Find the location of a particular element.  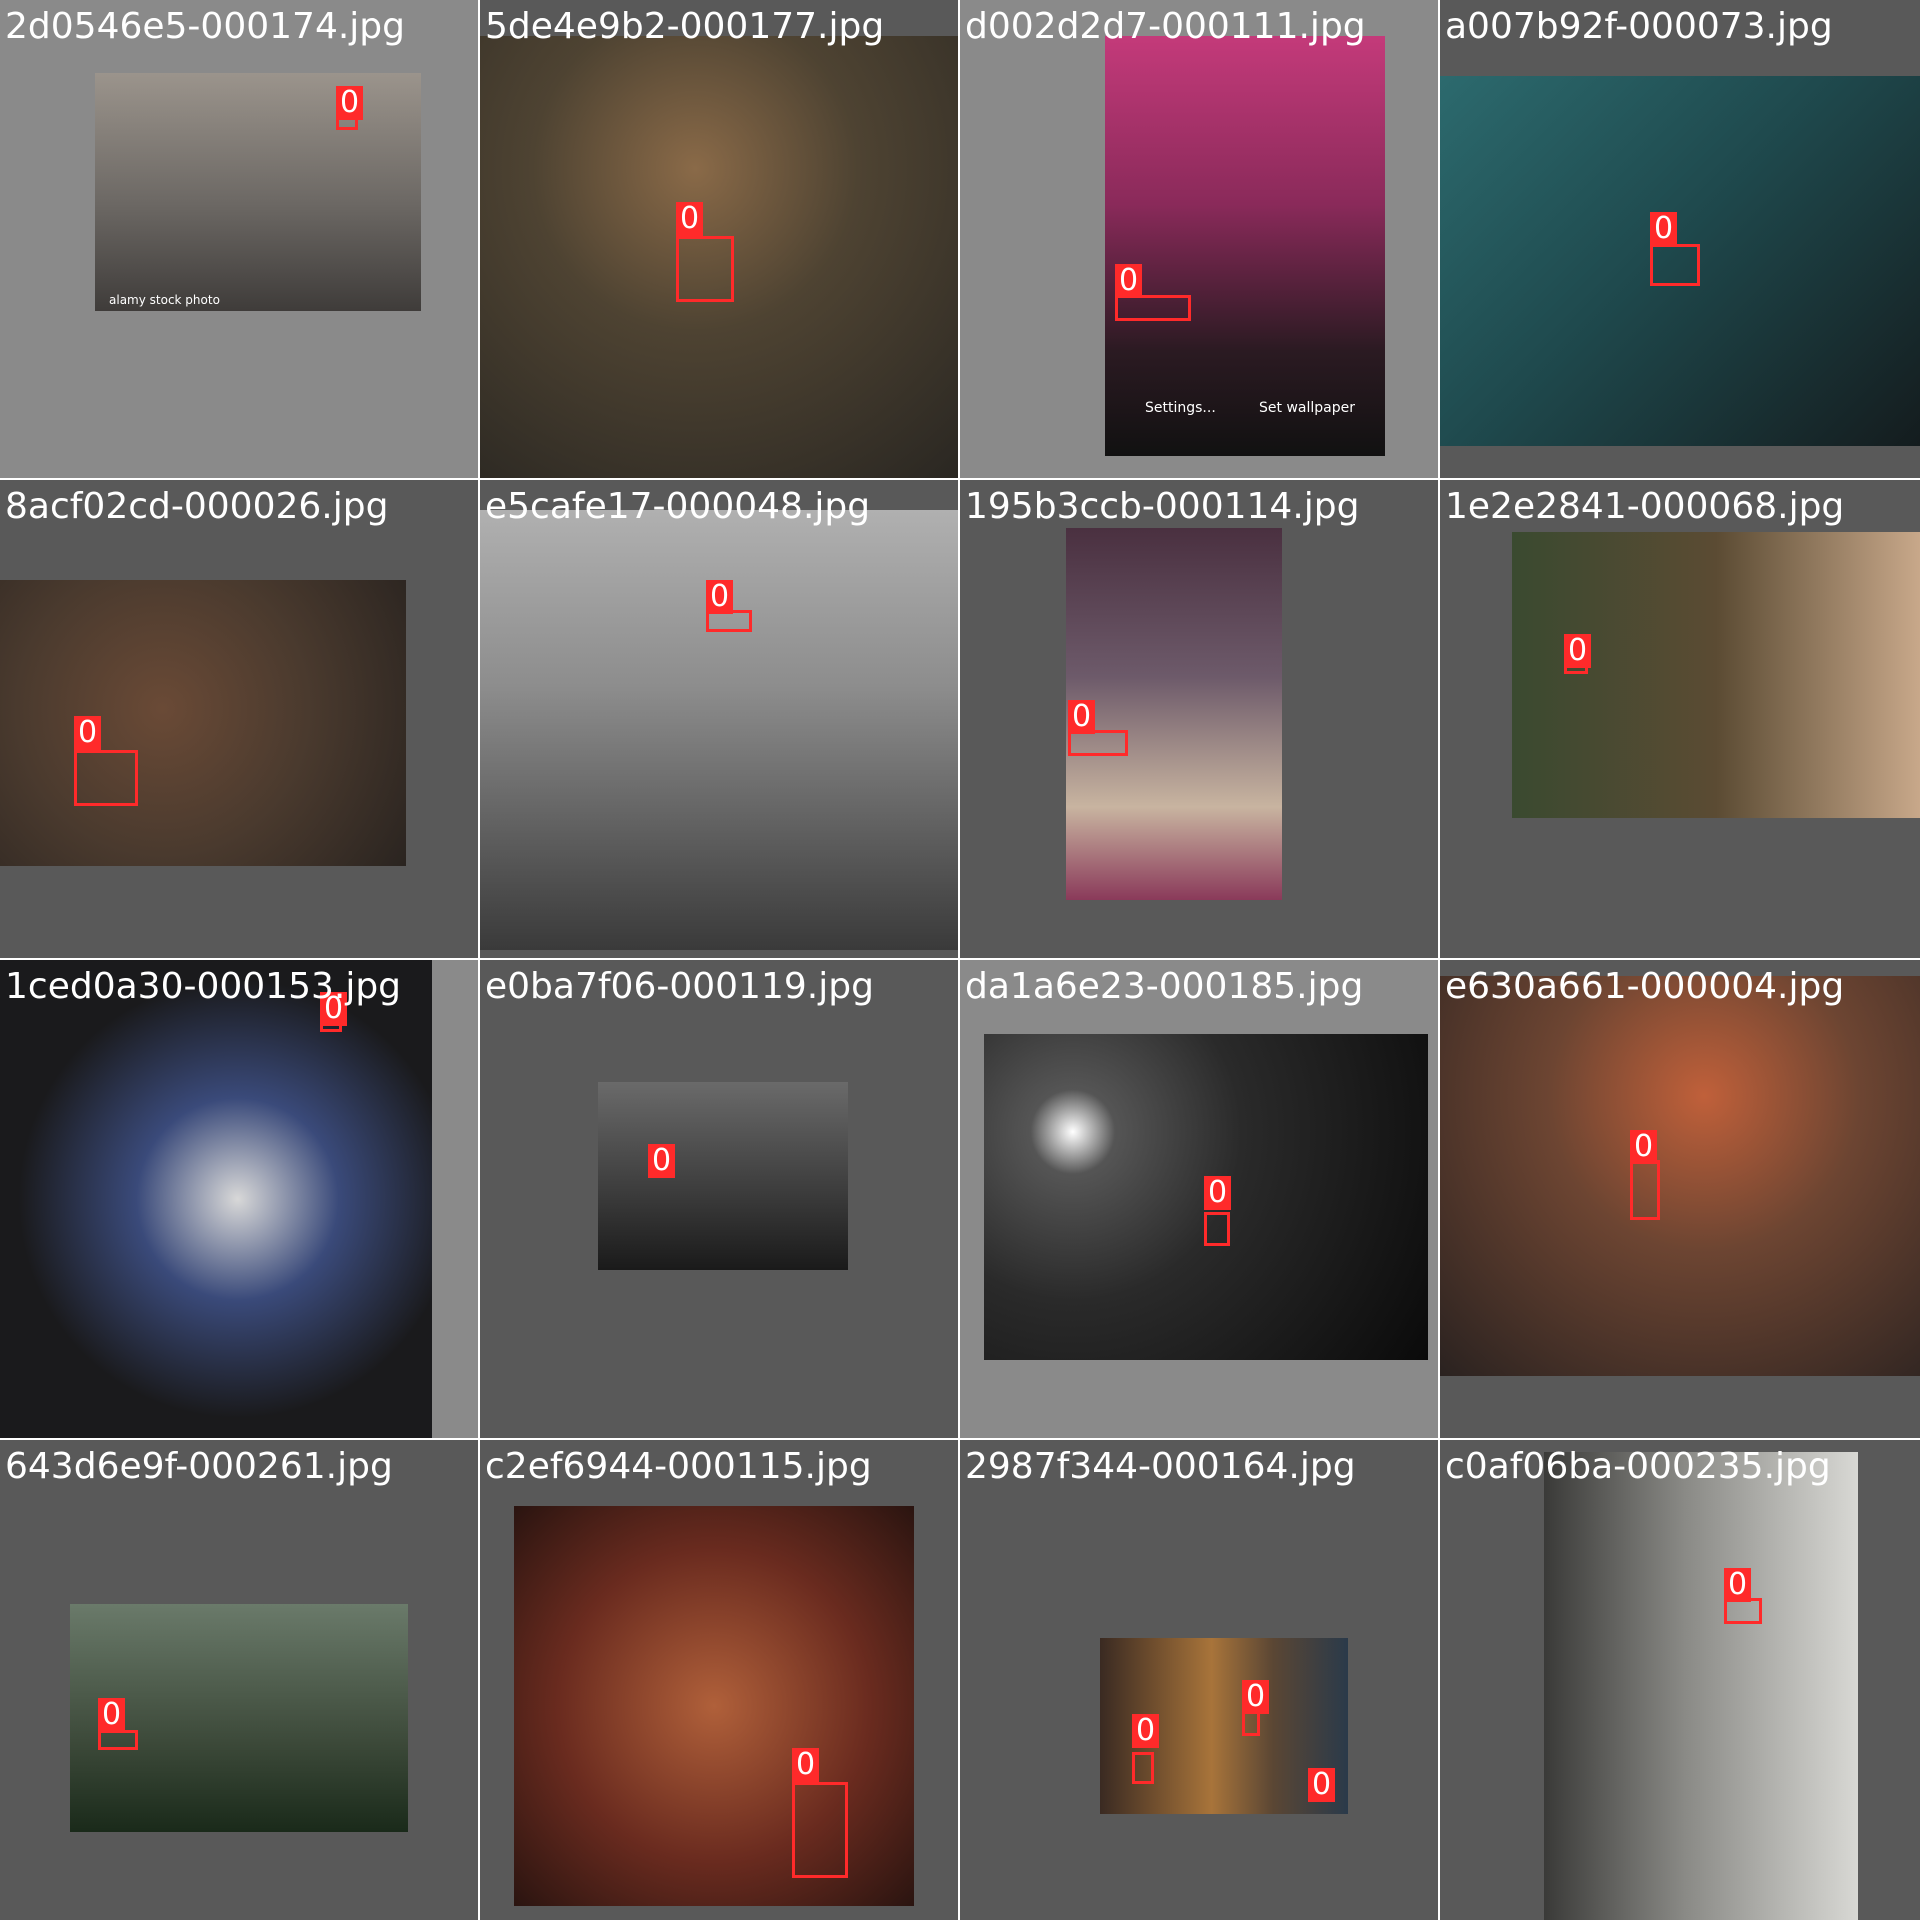

tile-12: 0 e630a661-000004.jpg is located at coordinates (1680, 1199).